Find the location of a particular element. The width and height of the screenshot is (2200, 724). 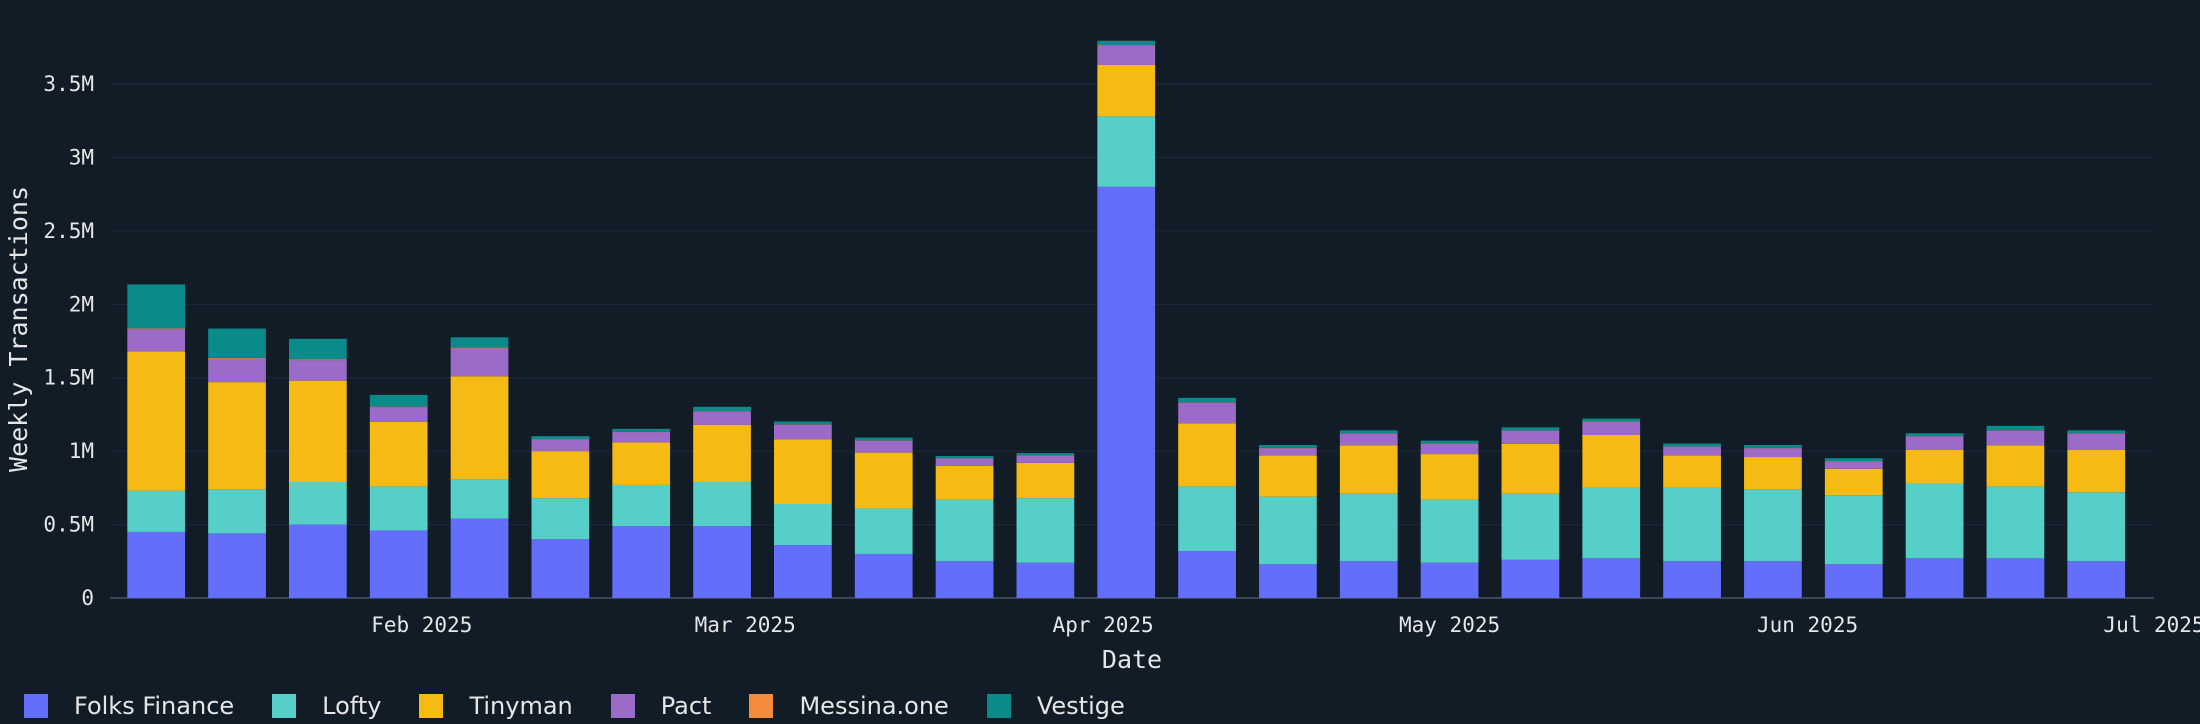

legend-item: Tinyman is located at coordinates (496, 706).